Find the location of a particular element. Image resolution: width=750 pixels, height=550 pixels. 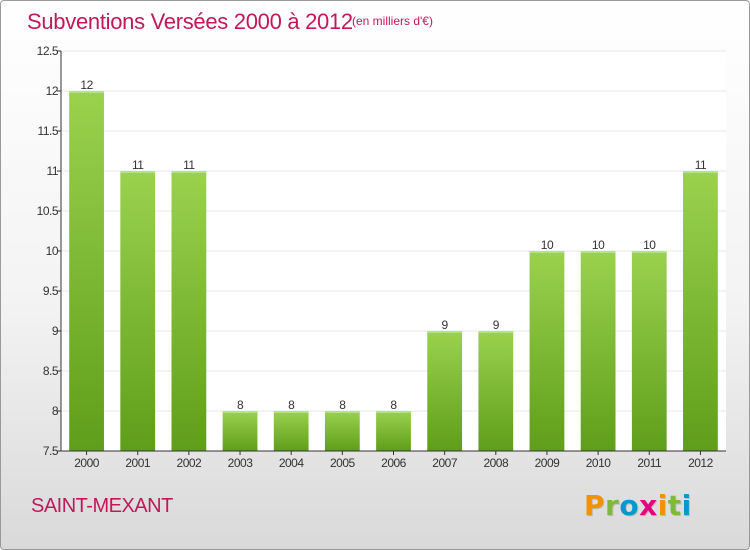

chart-subtitle: (en milliers d'€) is located at coordinates (392, 21).